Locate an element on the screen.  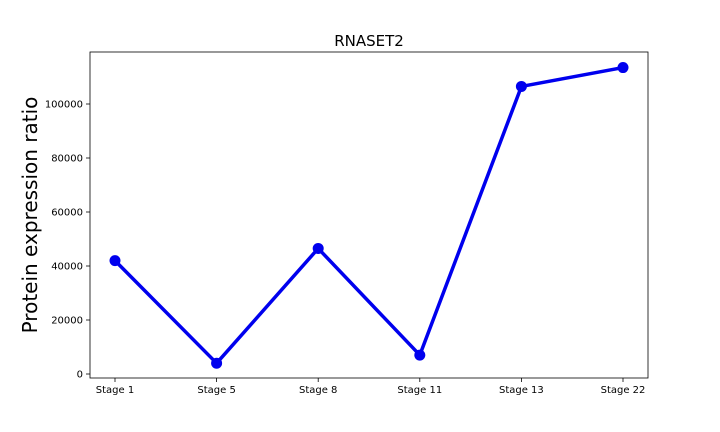
y-axis-label: Protein expression ratio is located at coordinates (30, 215).